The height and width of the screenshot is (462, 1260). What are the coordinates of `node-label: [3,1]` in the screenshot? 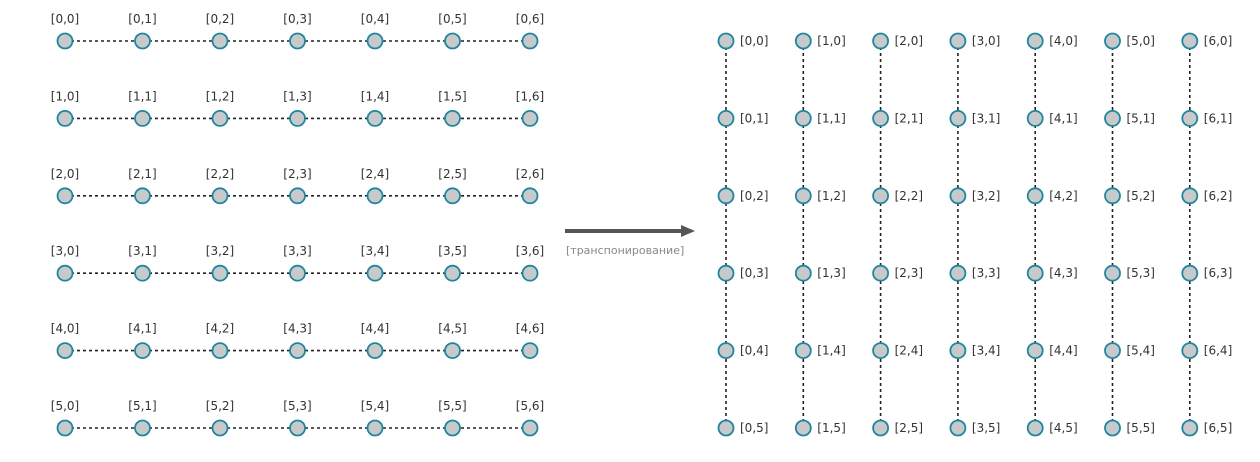 It's located at (986, 118).